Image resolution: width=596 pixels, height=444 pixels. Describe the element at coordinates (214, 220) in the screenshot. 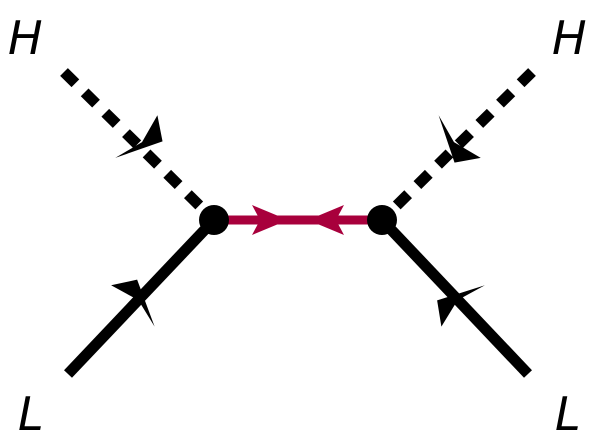

I see `vertex-left-icon` at that location.